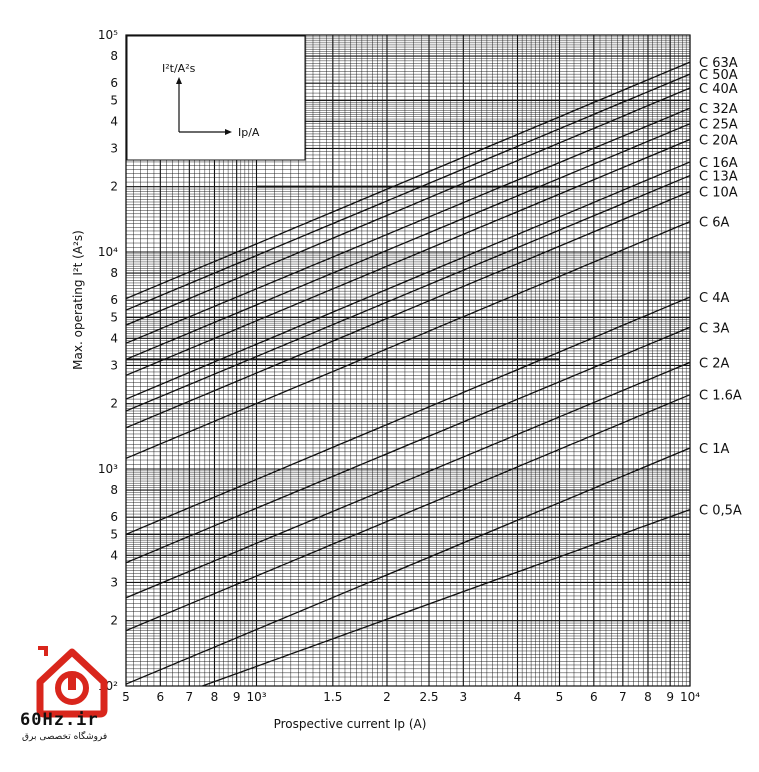 Image resolution: width=759 pixels, height=772 pixels. Describe the element at coordinates (718, 63) in the screenshot. I see `curve-label: C 63A` at that location.